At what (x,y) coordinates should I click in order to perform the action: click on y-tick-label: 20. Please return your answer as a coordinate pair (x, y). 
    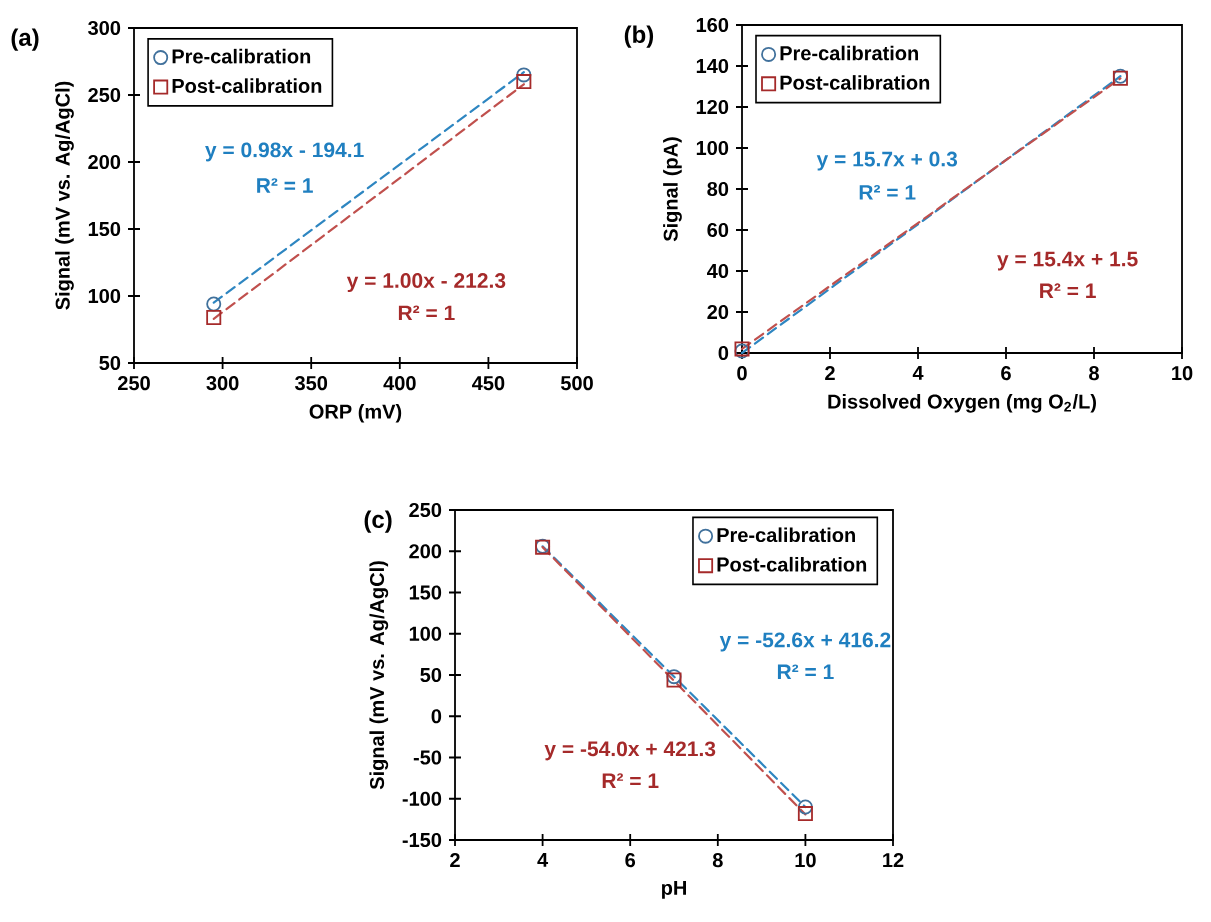
    Looking at the image, I should click on (718, 312).